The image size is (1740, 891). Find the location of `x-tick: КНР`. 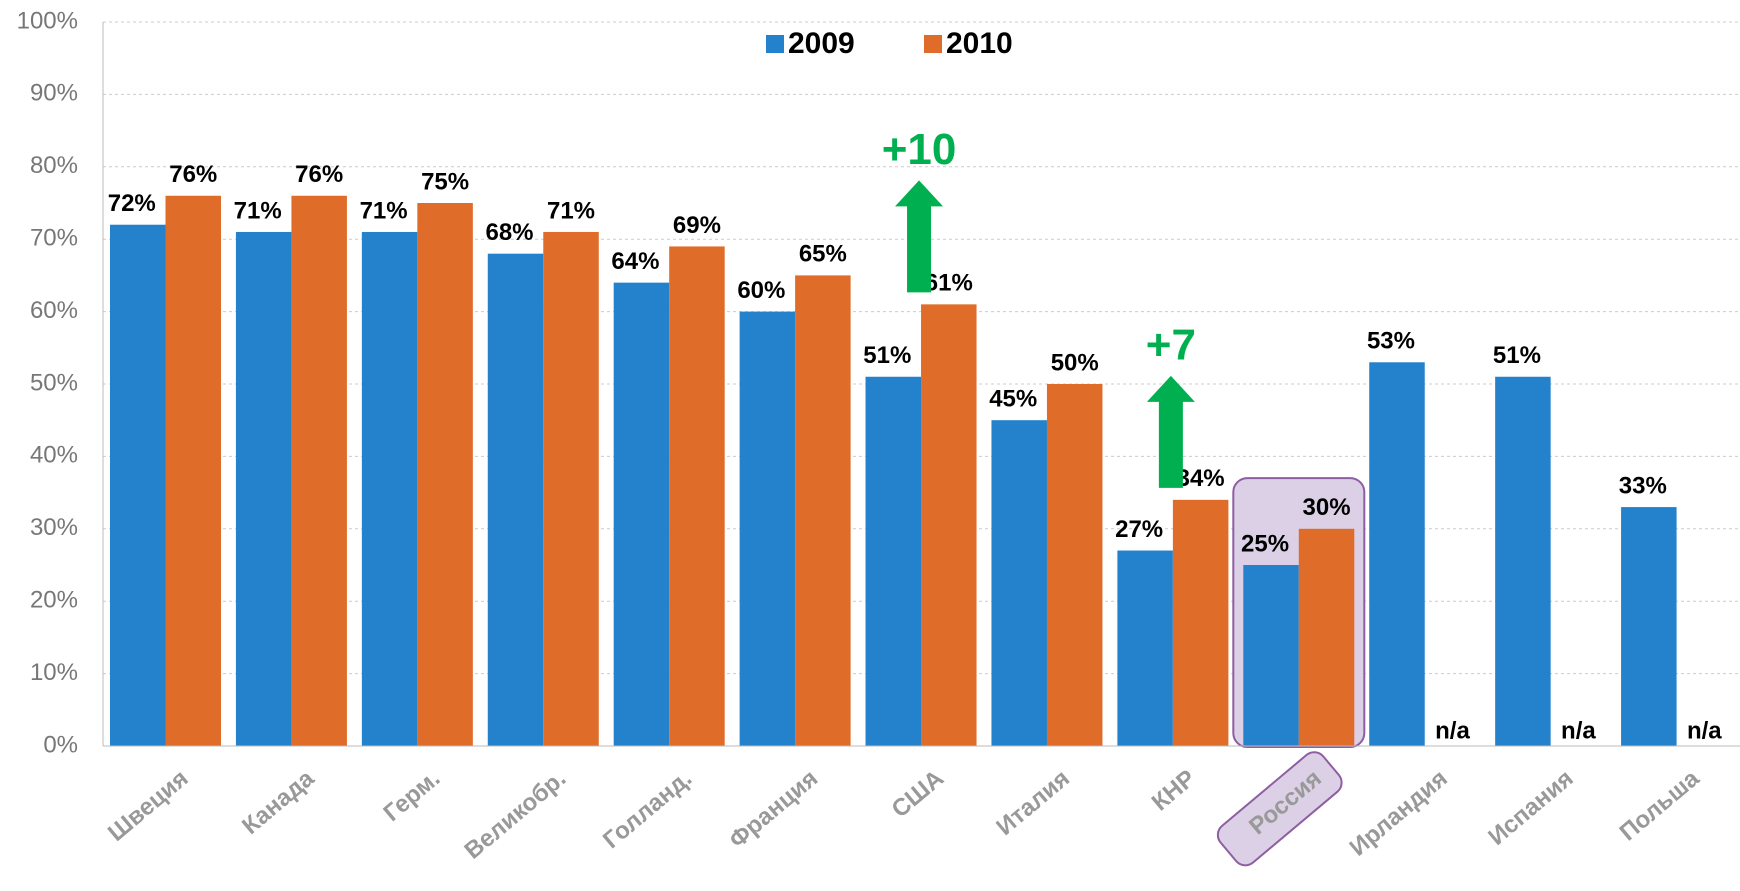

x-tick: КНР is located at coordinates (1174, 791).